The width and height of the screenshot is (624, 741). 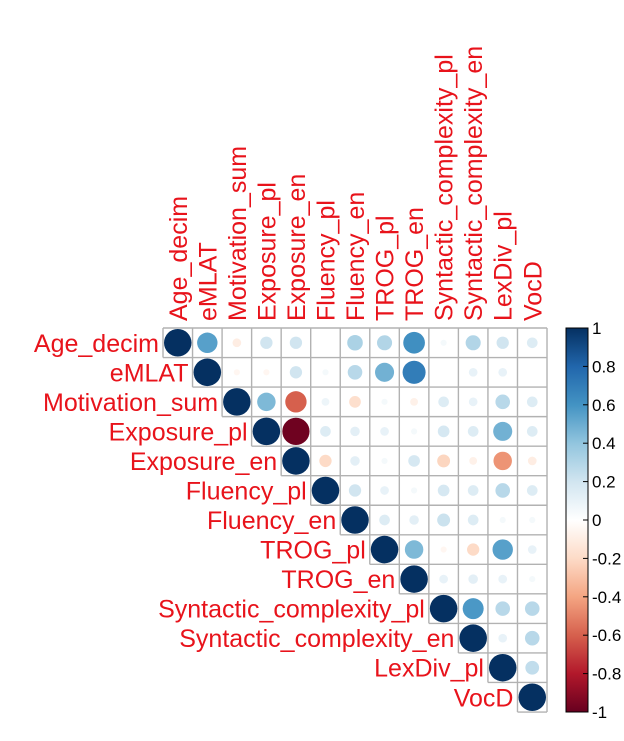 What do you see at coordinates (596, 328) in the screenshot?
I see `colorbar-tick-label: 1` at bounding box center [596, 328].